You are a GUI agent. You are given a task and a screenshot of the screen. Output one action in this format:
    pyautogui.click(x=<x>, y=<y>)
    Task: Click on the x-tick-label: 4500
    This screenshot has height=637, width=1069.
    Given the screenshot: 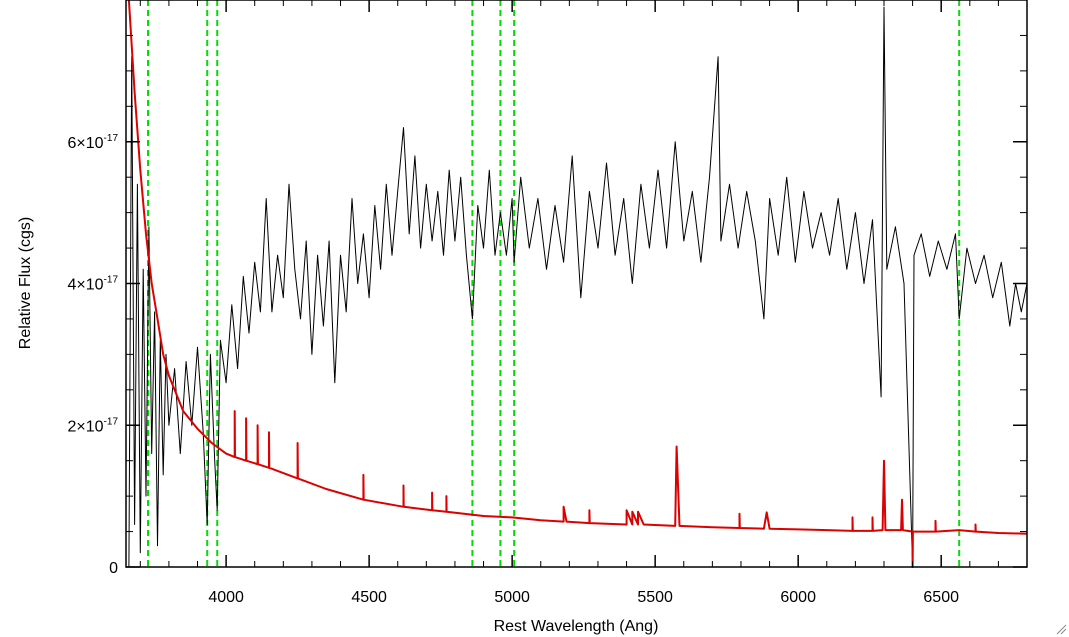 What is the action you would take?
    pyautogui.click(x=369, y=597)
    